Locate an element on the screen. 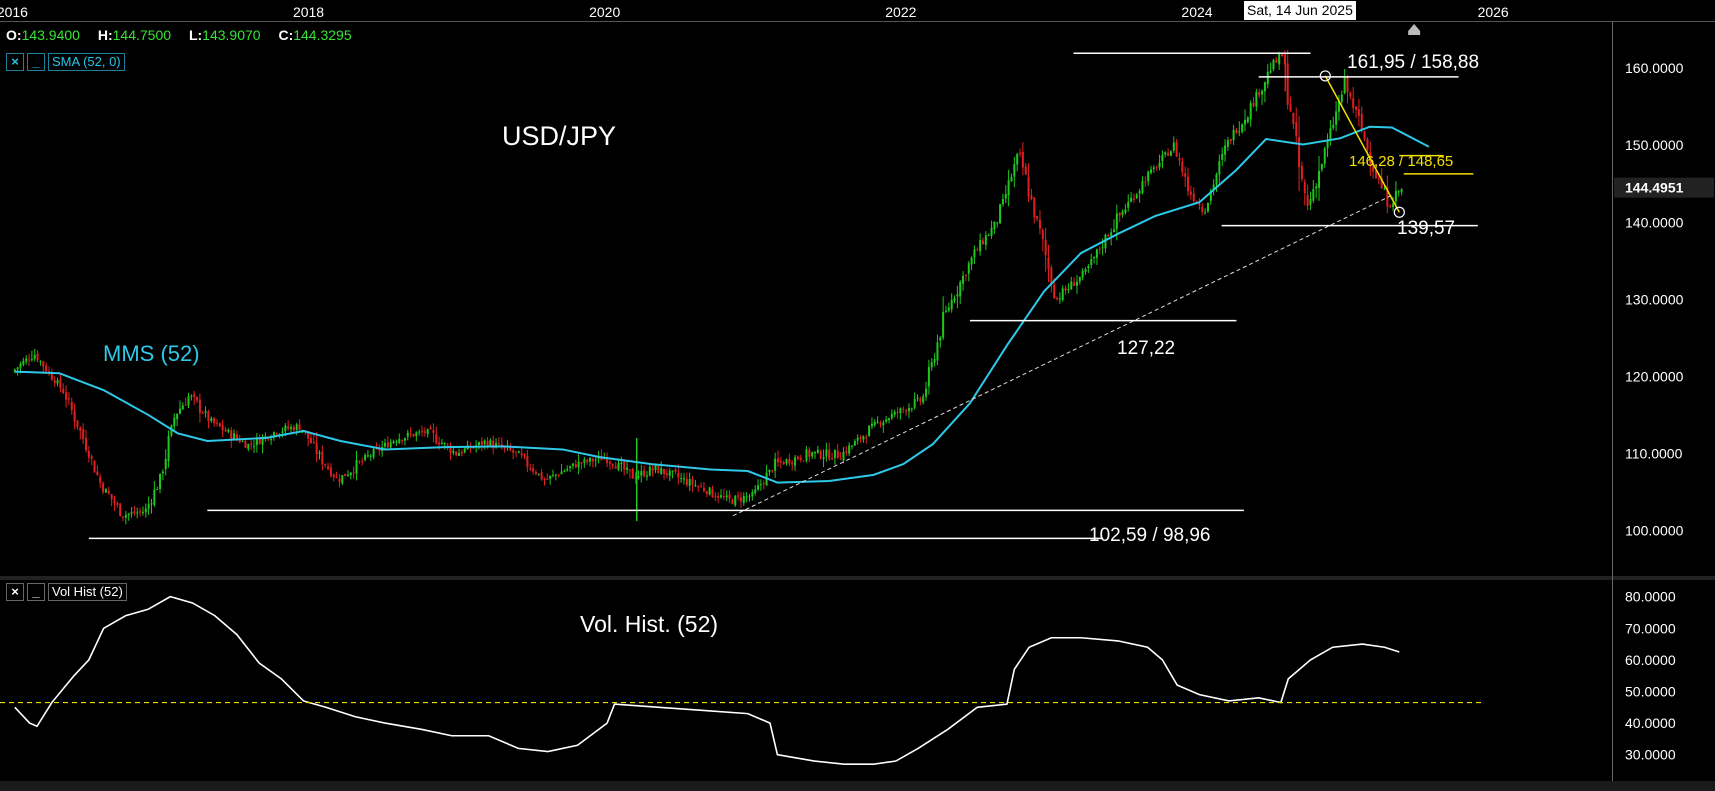  volhist-close-button: × is located at coordinates (15, 592).